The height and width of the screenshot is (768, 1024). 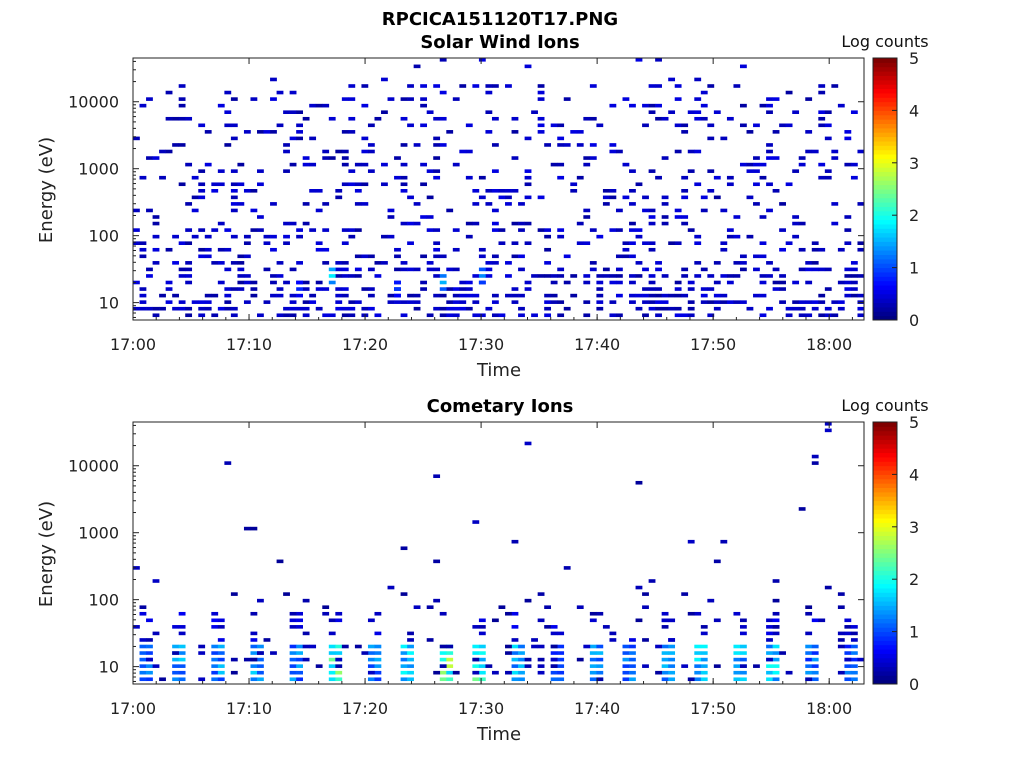 I want to click on x-tick-label: 17:40, so click(x=597, y=344).